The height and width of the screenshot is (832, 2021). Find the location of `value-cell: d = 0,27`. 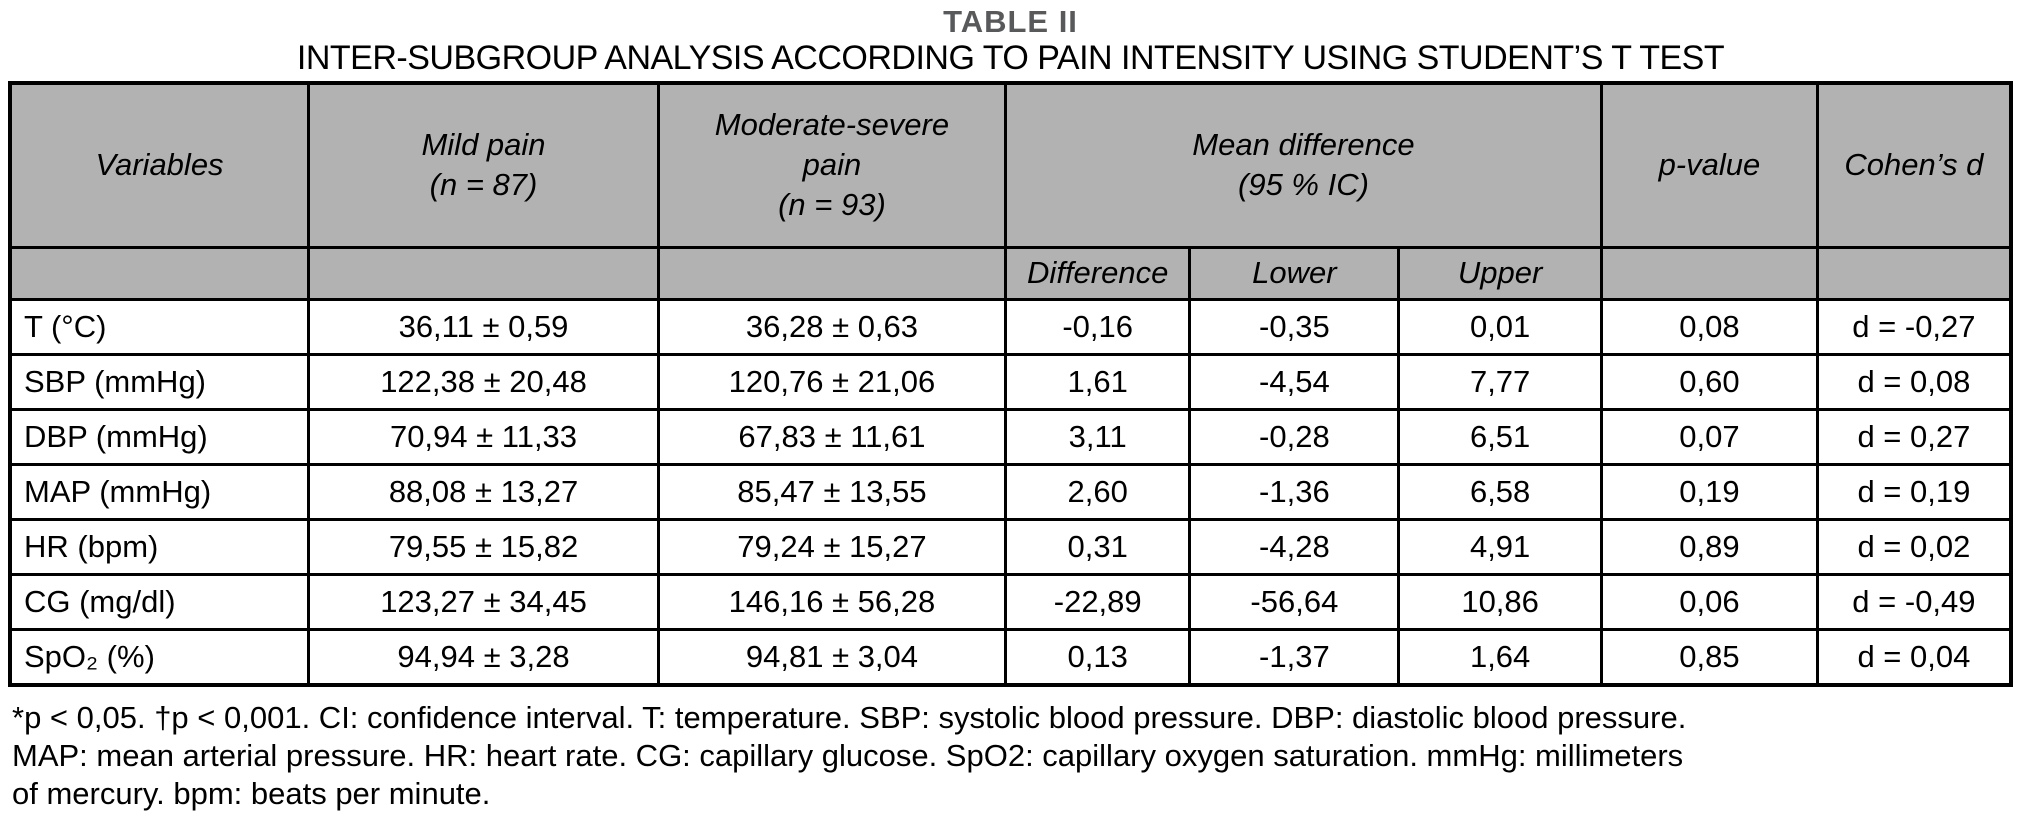

value-cell: d = 0,27 is located at coordinates (1914, 436).